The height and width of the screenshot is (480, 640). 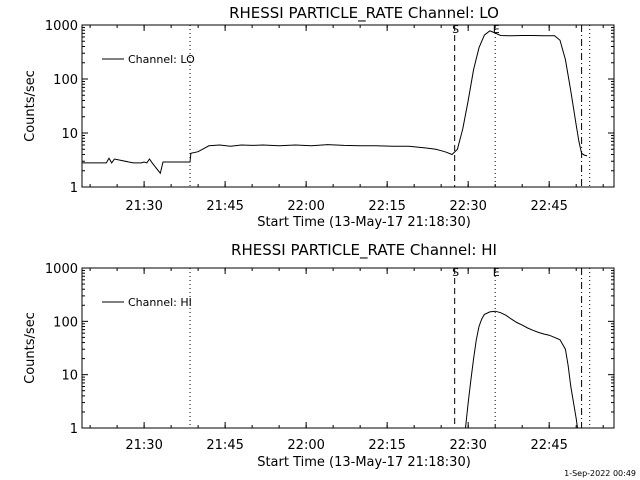 What do you see at coordinates (160, 302) in the screenshot?
I see `legend-label: Channel: HI` at bounding box center [160, 302].